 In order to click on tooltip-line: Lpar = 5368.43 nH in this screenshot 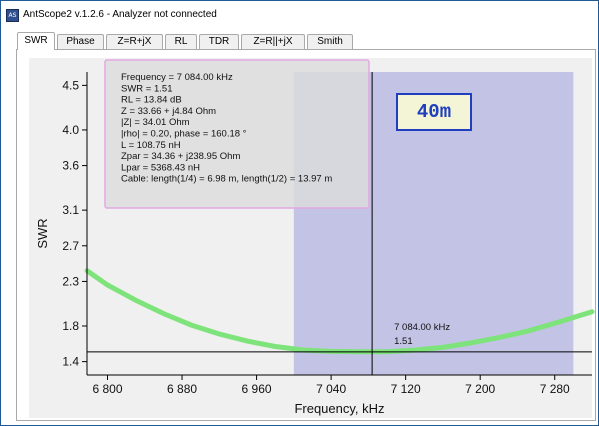, I will do `click(160, 167)`.